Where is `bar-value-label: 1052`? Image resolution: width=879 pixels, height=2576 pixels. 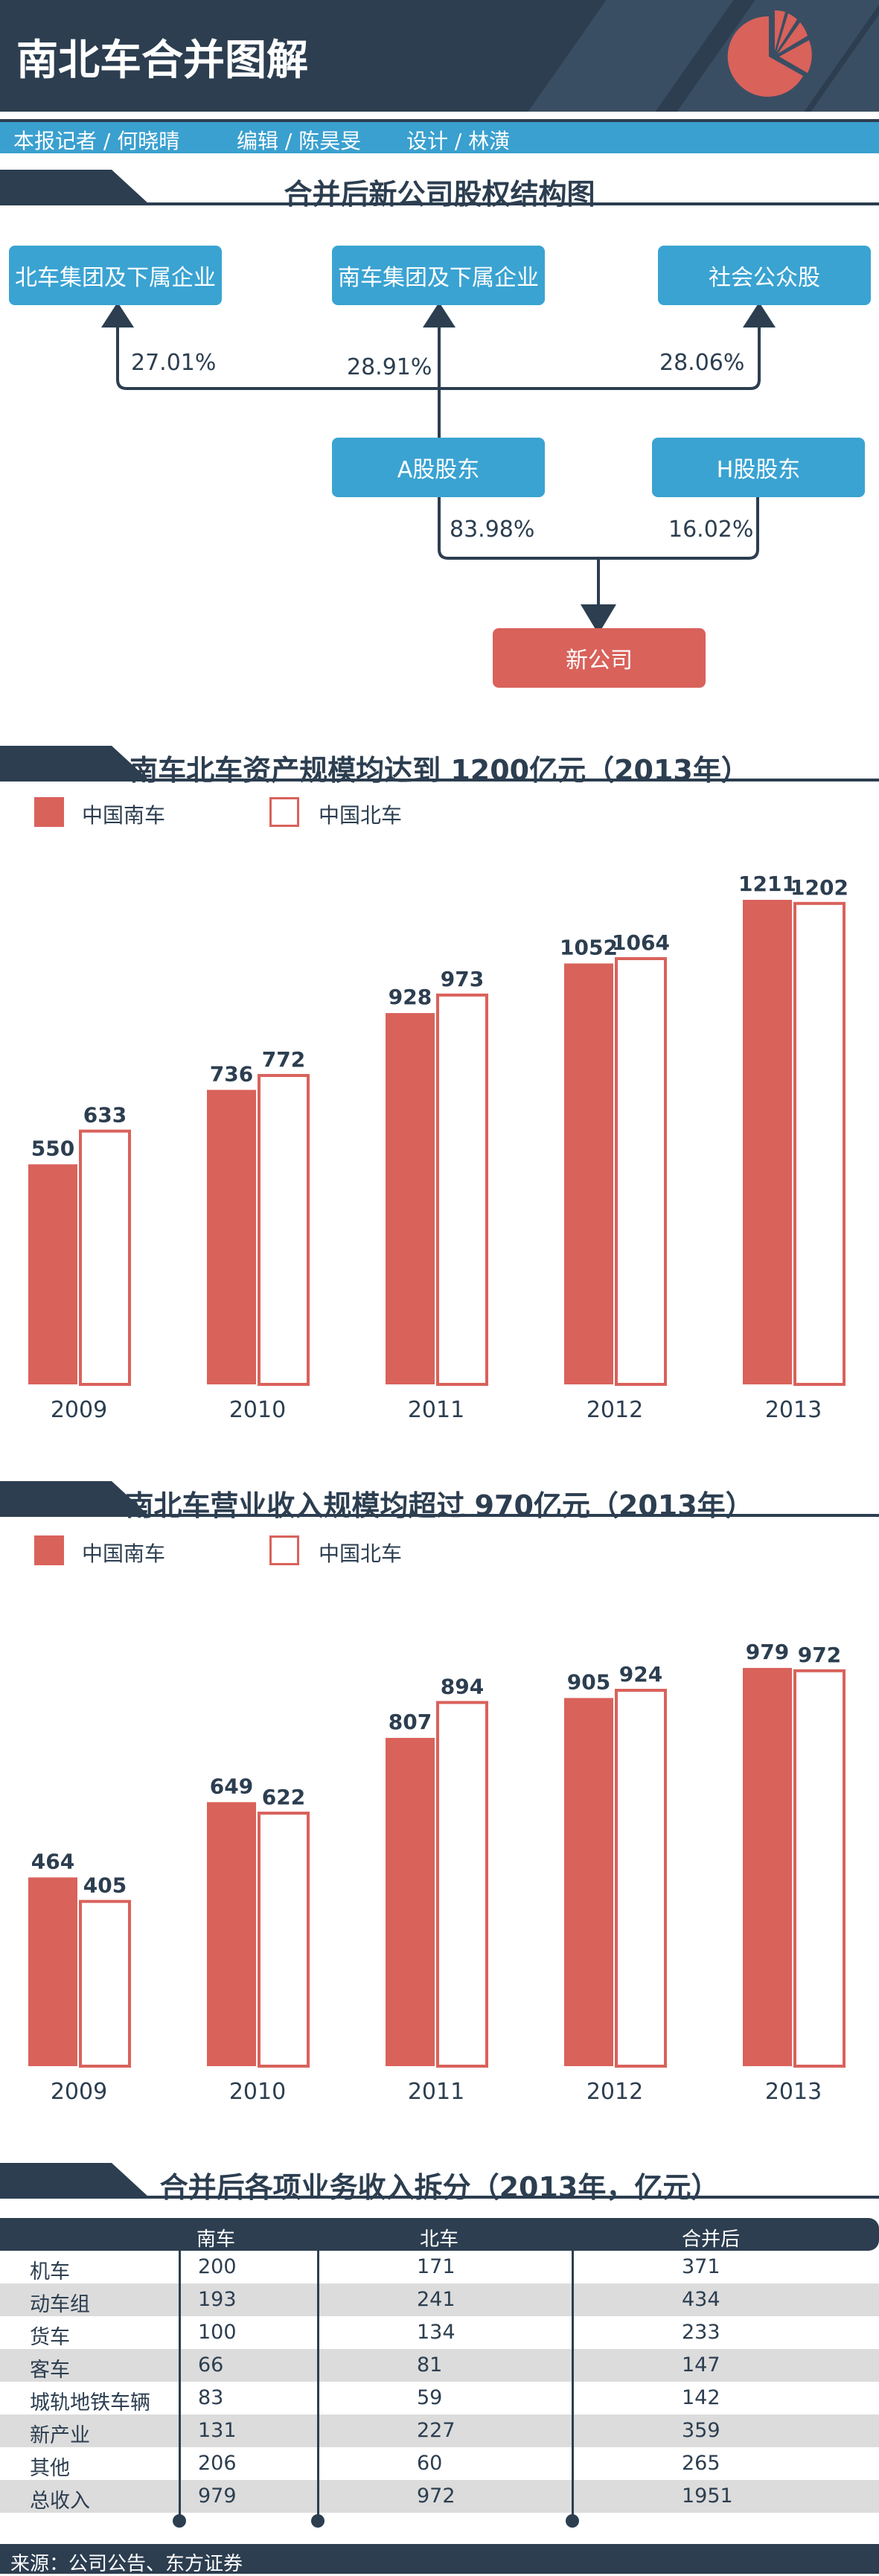
bar-value-label: 1052 is located at coordinates (589, 947).